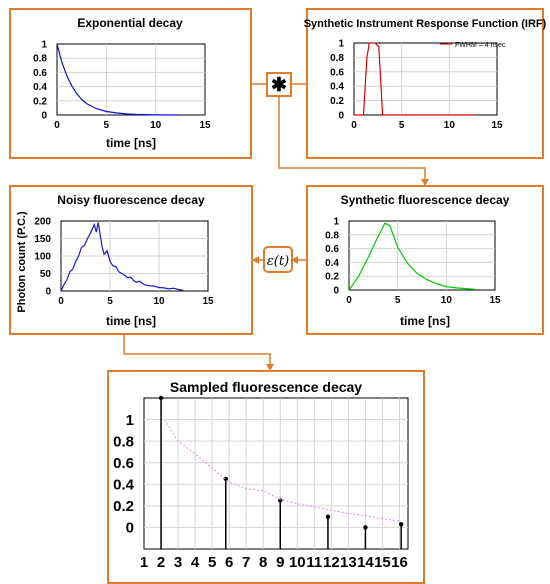 The image size is (550, 584). What do you see at coordinates (48, 292) in the screenshot?
I see `noisy-ytick-label: 0` at bounding box center [48, 292].